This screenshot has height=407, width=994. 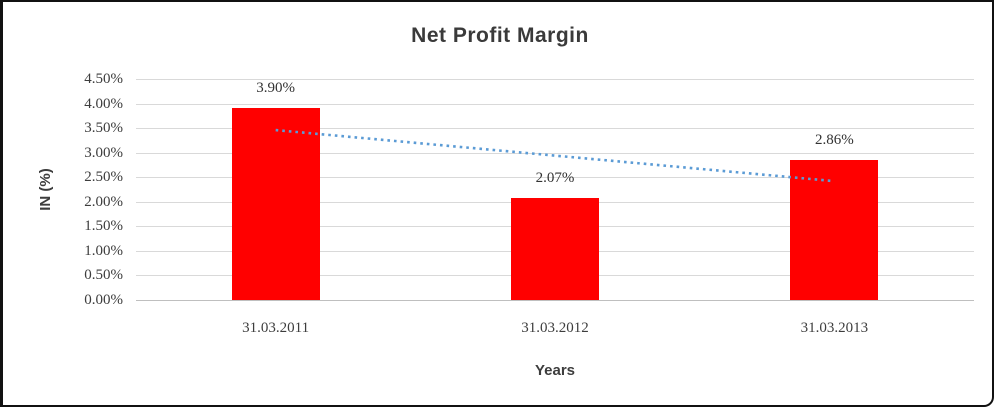 What do you see at coordinates (555, 370) in the screenshot?
I see `x-axis-title: Years` at bounding box center [555, 370].